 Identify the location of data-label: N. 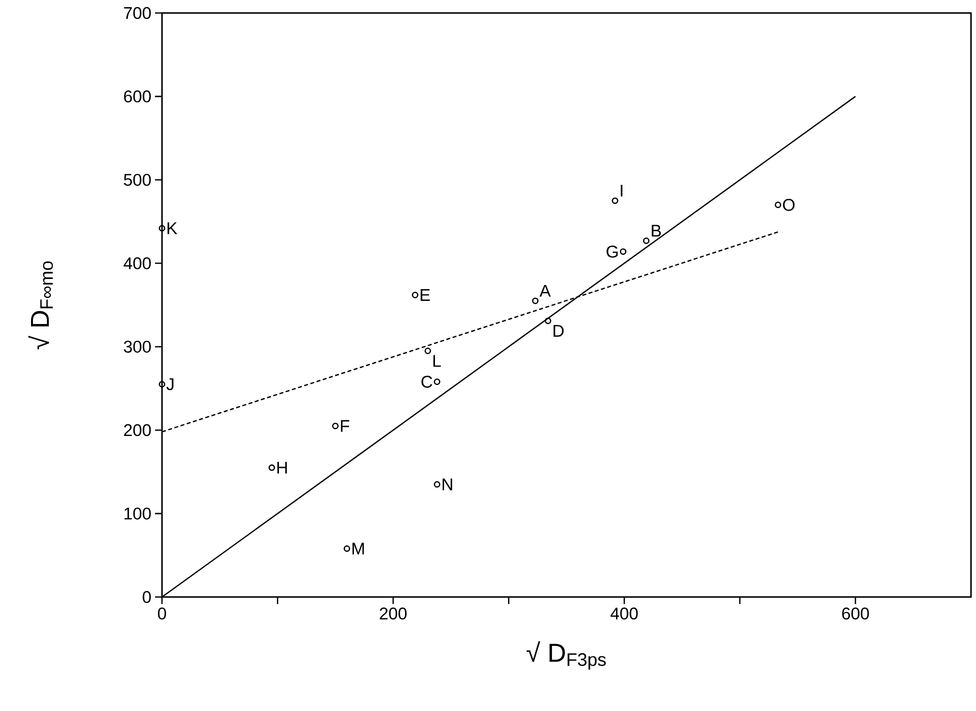
(447, 484).